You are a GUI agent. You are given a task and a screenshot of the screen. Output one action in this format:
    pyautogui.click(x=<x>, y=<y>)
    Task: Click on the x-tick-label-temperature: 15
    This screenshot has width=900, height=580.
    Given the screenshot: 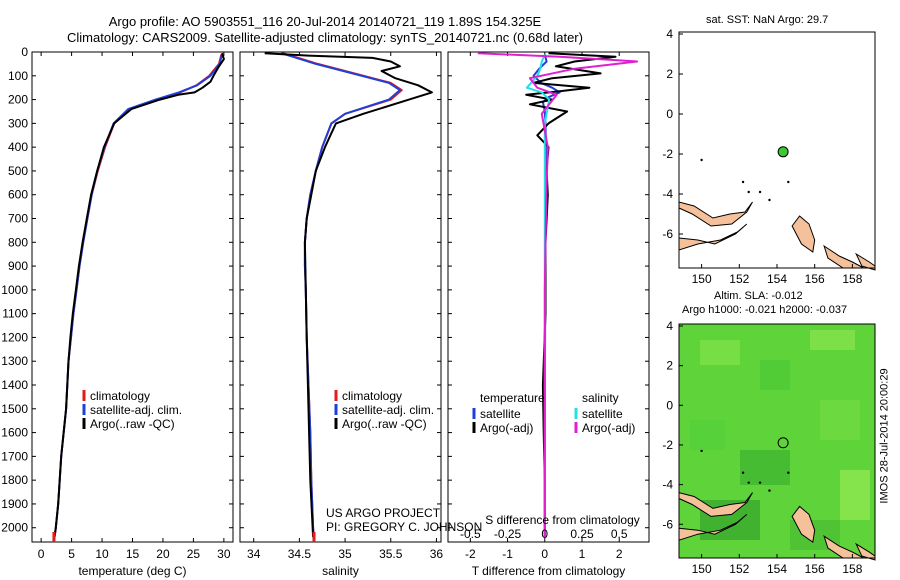 What is the action you would take?
    pyautogui.click(x=133, y=554)
    